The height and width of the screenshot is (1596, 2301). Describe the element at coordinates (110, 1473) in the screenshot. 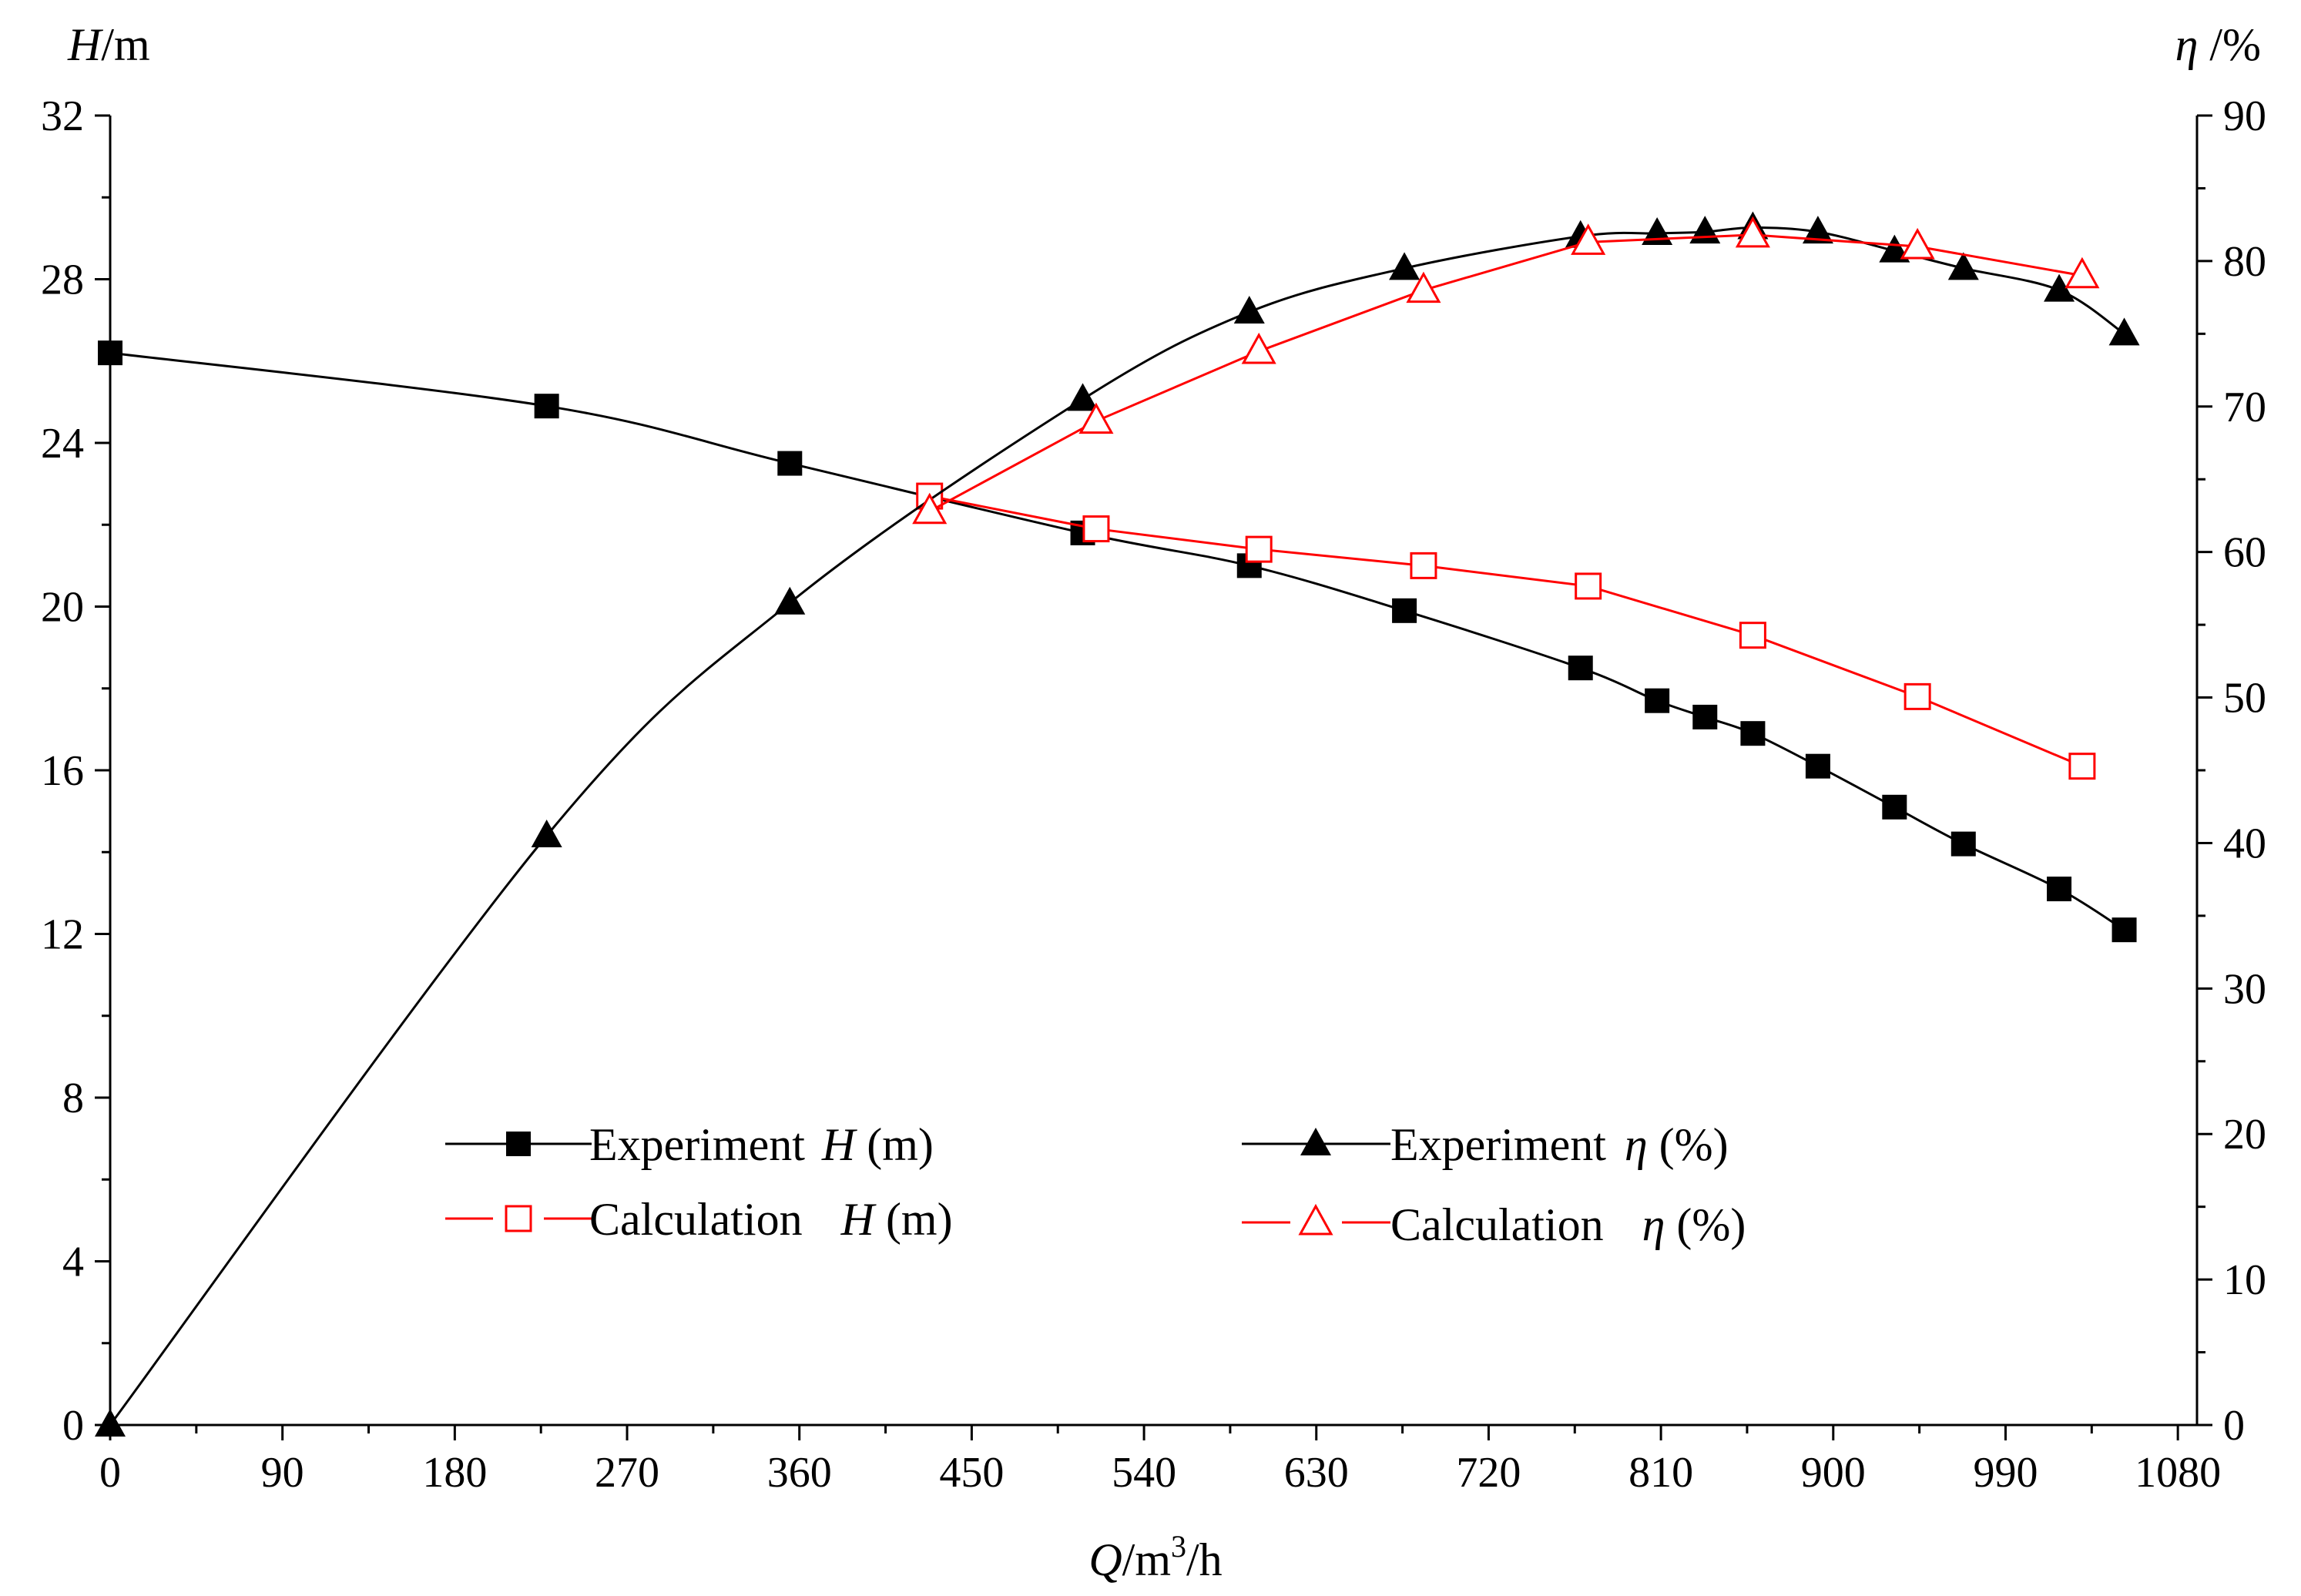

I see `x-tick-label: 0` at that location.